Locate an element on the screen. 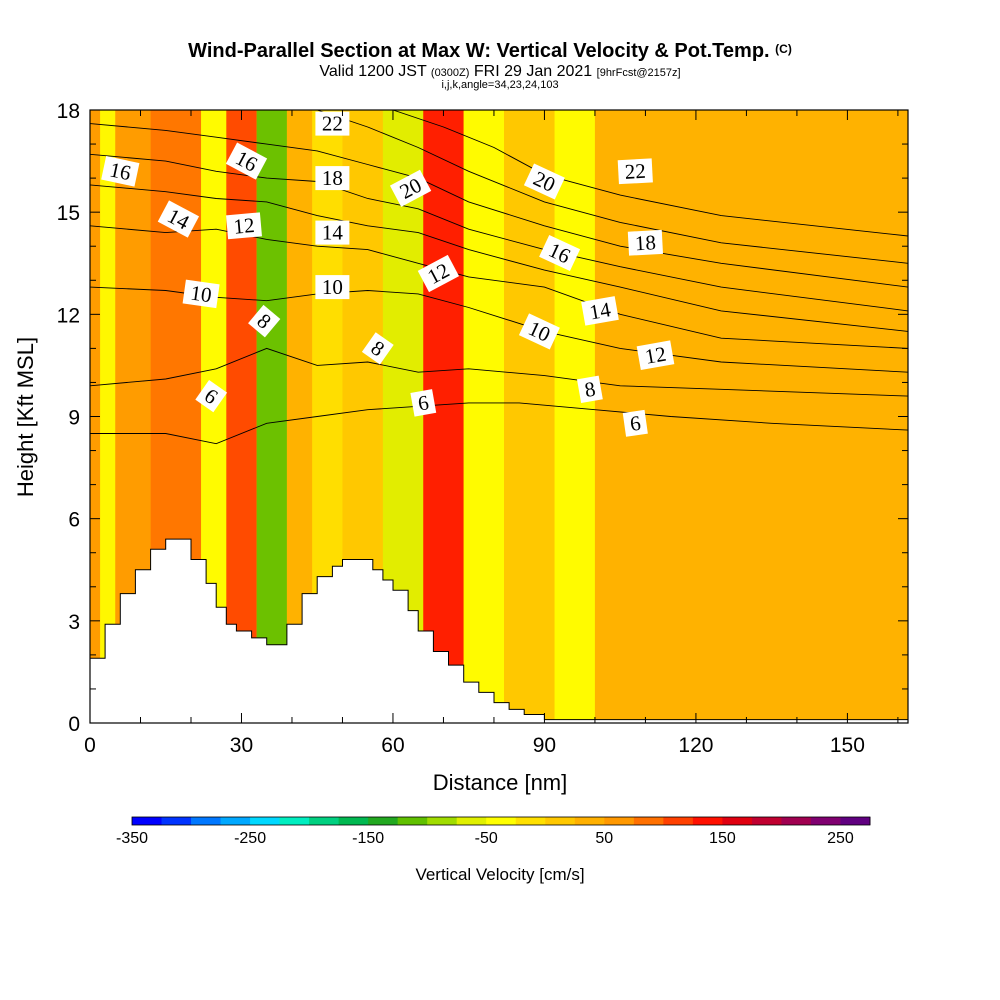 The height and width of the screenshot is (1000, 1000). y-tick-label: 18 is located at coordinates (68, 111).